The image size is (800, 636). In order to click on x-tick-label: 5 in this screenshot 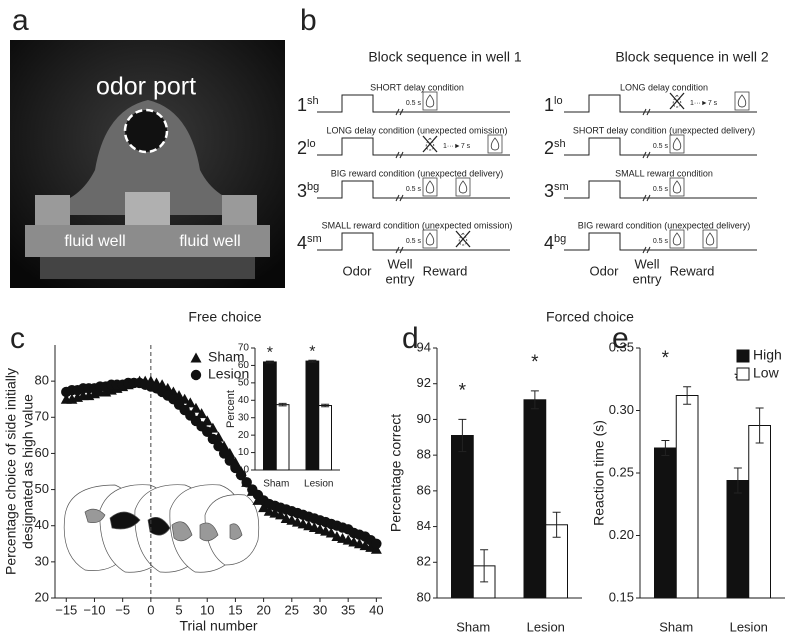, I will do `click(178, 609)`.